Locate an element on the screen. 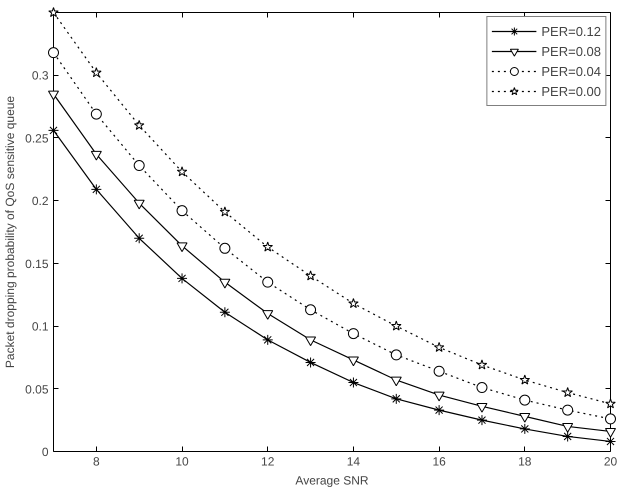 This screenshot has width=631, height=495. y-axis-title: Packet dropping probability of QoS sensitive queue is located at coordinates (10, 232).